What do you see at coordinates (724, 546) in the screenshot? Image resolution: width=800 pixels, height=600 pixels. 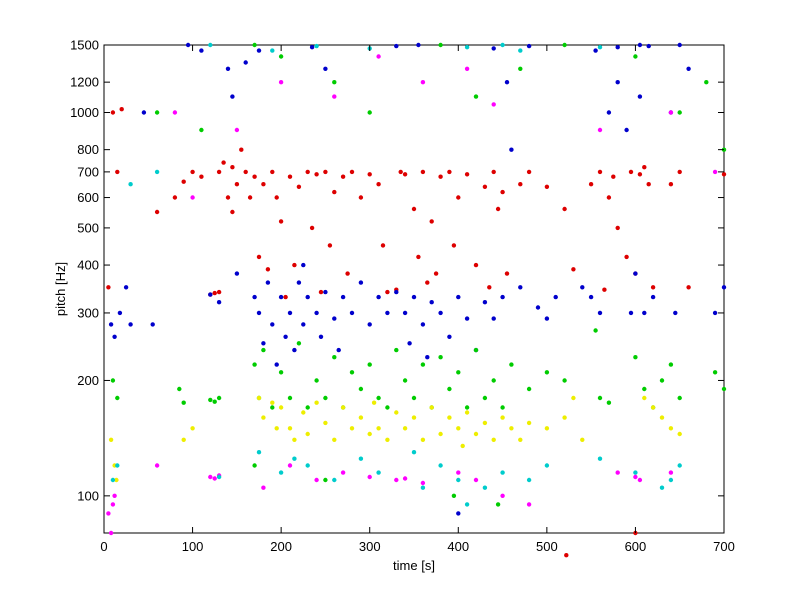 I see `x-tick-label: 700` at bounding box center [724, 546].